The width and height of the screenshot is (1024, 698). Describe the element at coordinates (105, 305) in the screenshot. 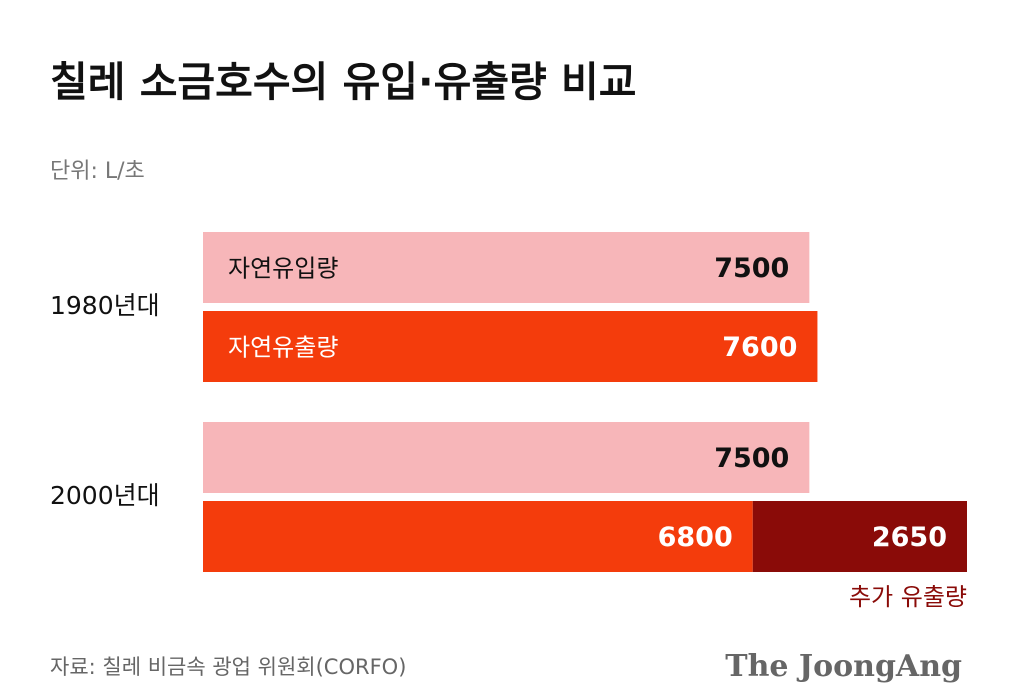

I see `category-label: 1980년대` at that location.